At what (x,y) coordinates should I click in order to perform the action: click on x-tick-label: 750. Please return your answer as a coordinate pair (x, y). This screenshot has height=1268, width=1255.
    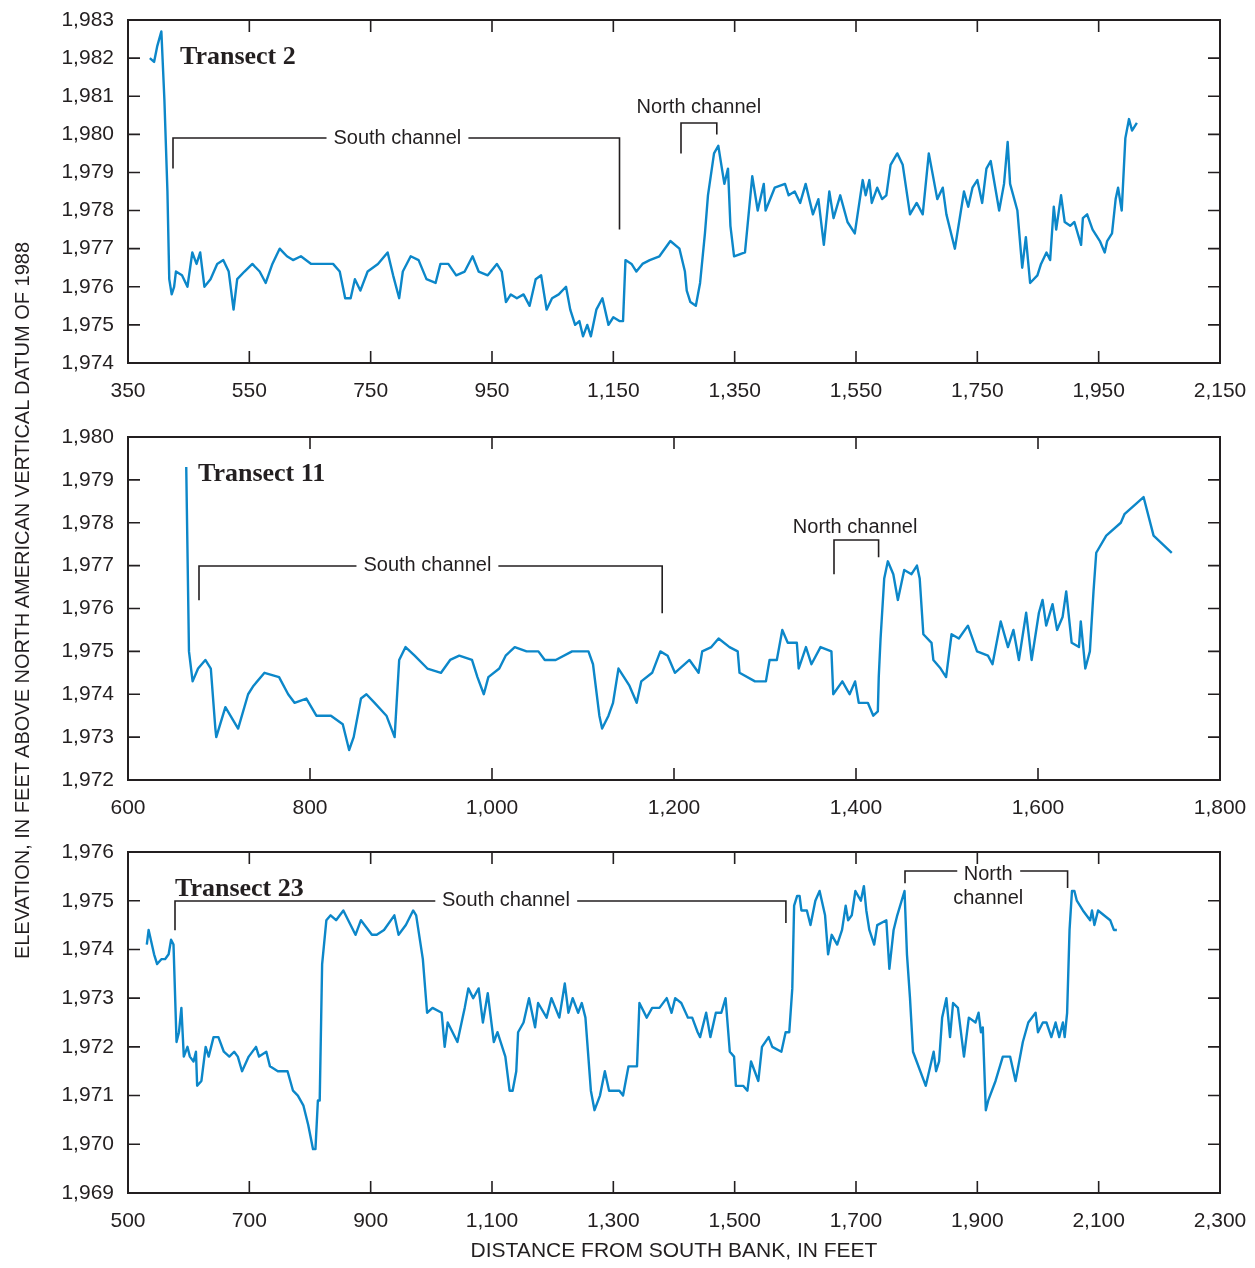
    Looking at the image, I should click on (371, 390).